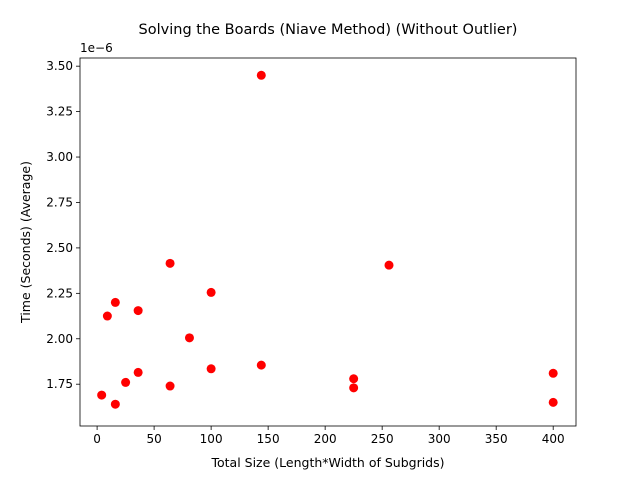  What do you see at coordinates (97, 439) in the screenshot?
I see `x-tick-label: 0` at bounding box center [97, 439].